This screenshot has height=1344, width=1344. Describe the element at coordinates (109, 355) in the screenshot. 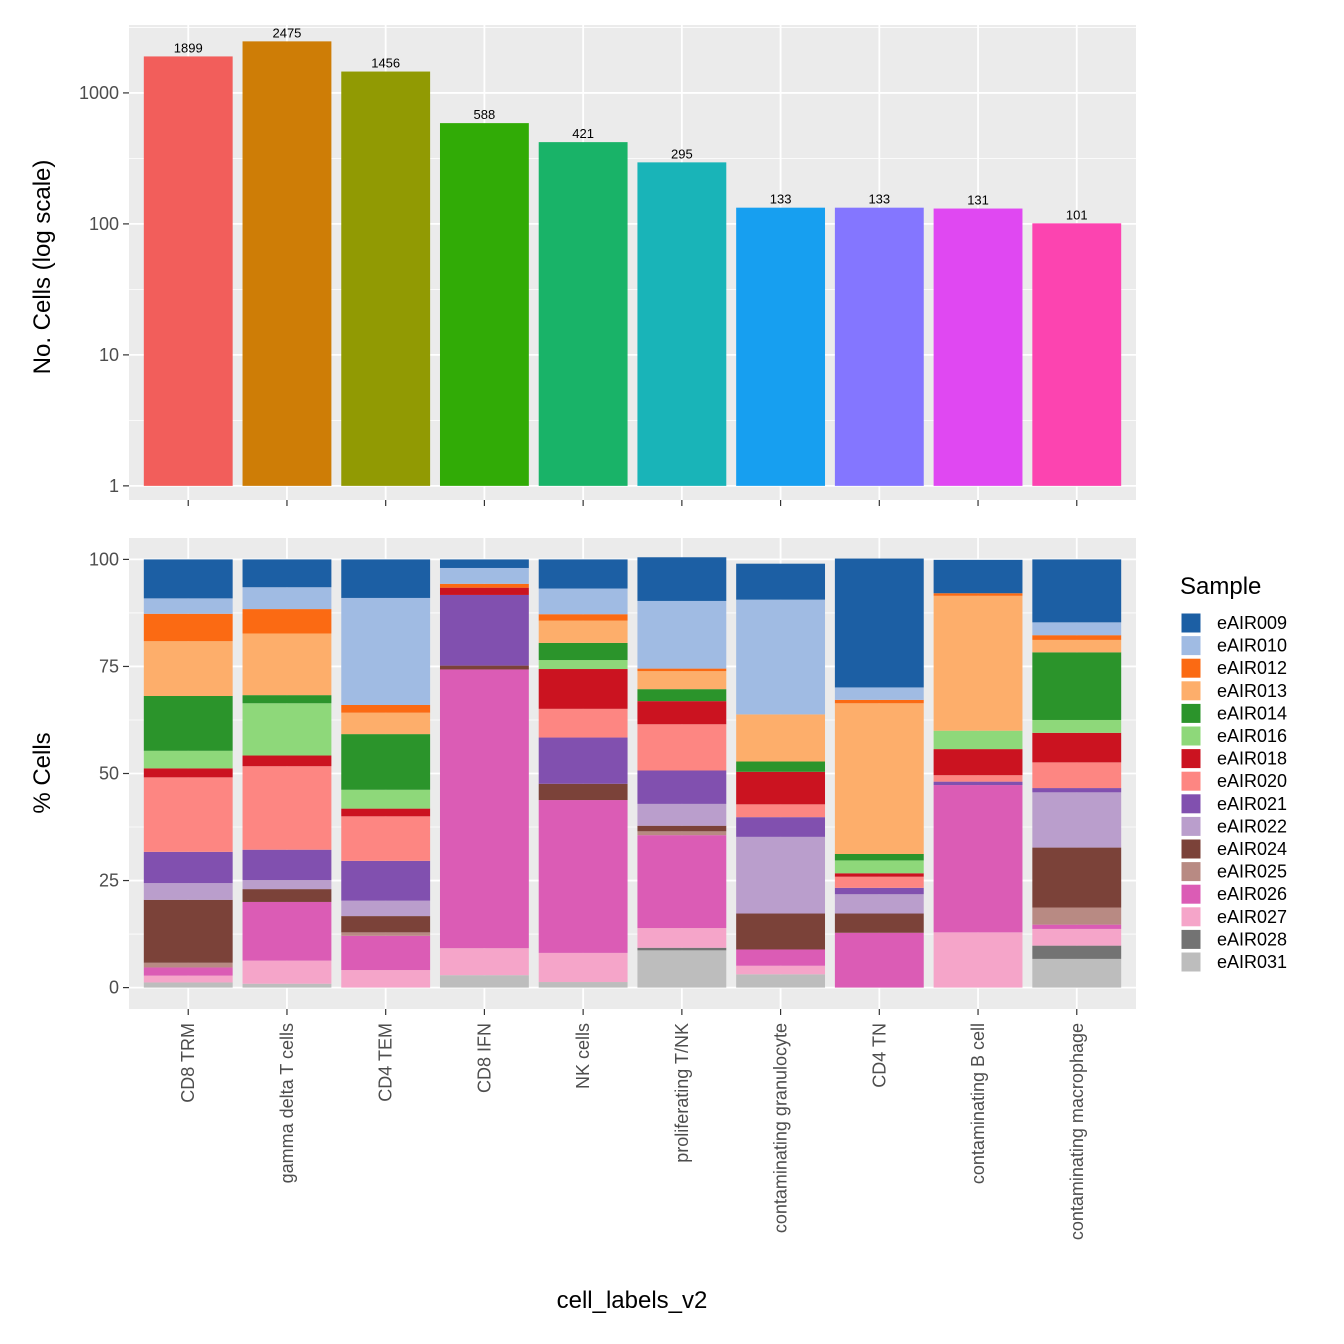

I see `top-y-tick-label: 10` at that location.